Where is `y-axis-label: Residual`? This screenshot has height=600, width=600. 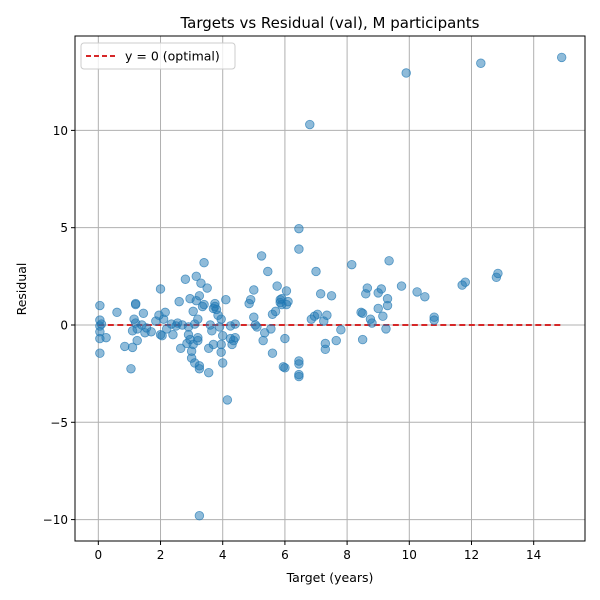
y-axis-label: Residual is located at coordinates (21, 289).